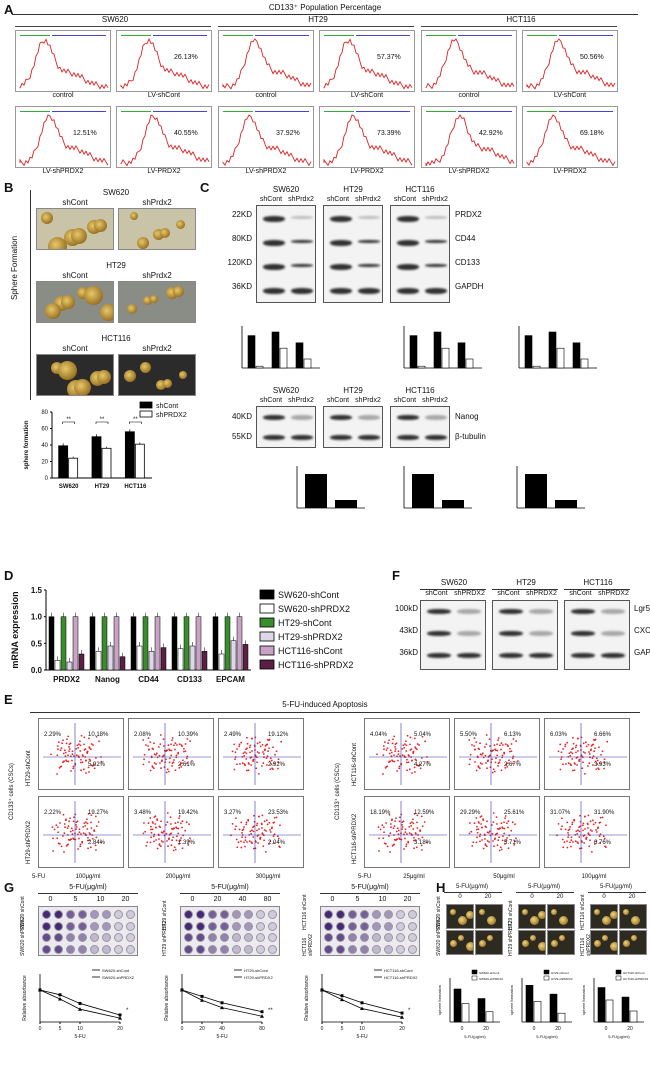 The height and width of the screenshot is (1074, 650). What do you see at coordinates (230, 931) in the screenshot?
I see `crystal-violet-plate` at bounding box center [230, 931].